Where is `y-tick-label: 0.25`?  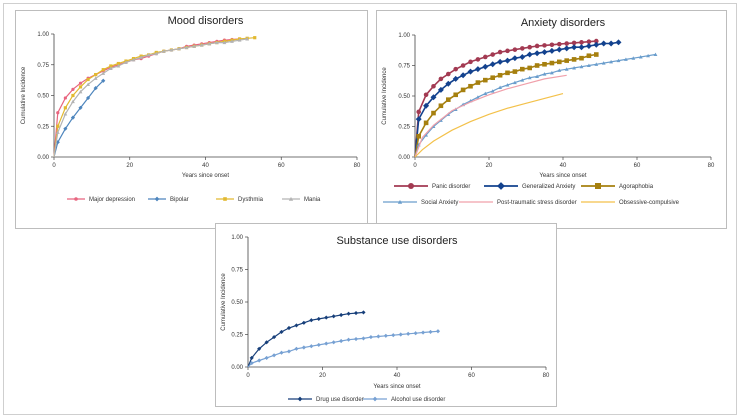 y-tick-label: 0.25 is located at coordinates (43, 127).